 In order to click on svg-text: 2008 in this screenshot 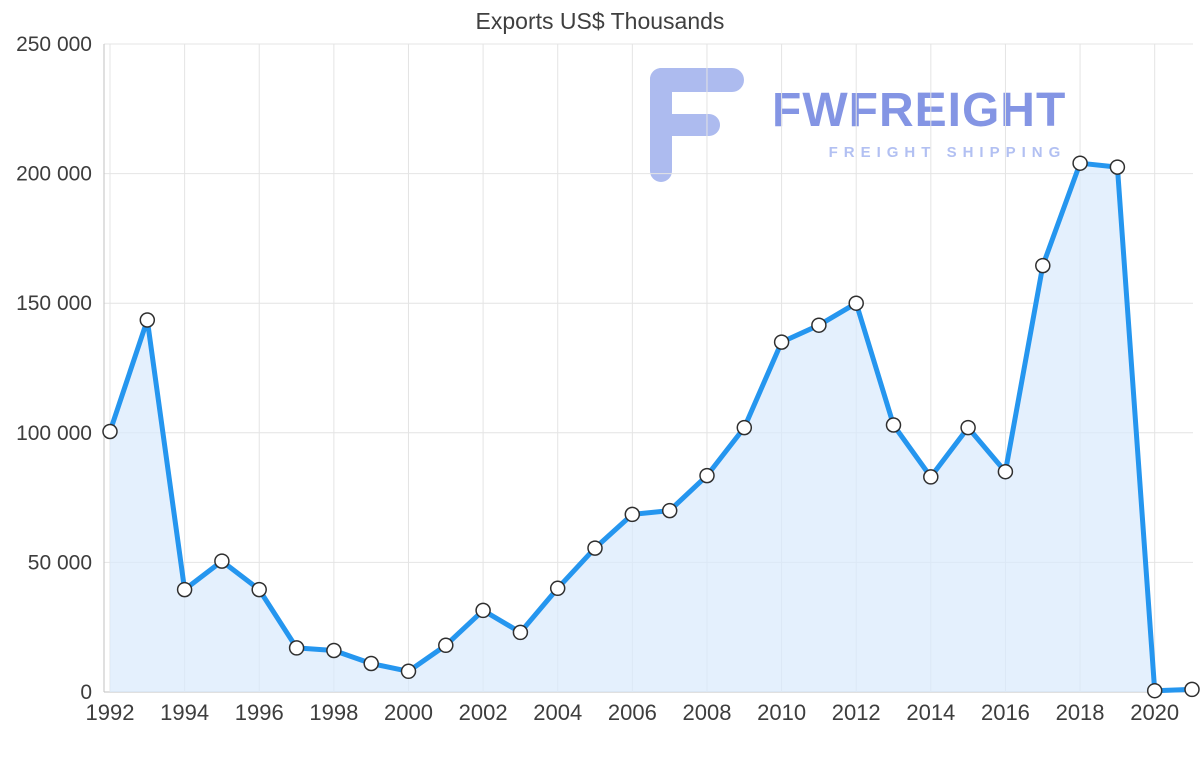, I will do `click(706, 712)`.